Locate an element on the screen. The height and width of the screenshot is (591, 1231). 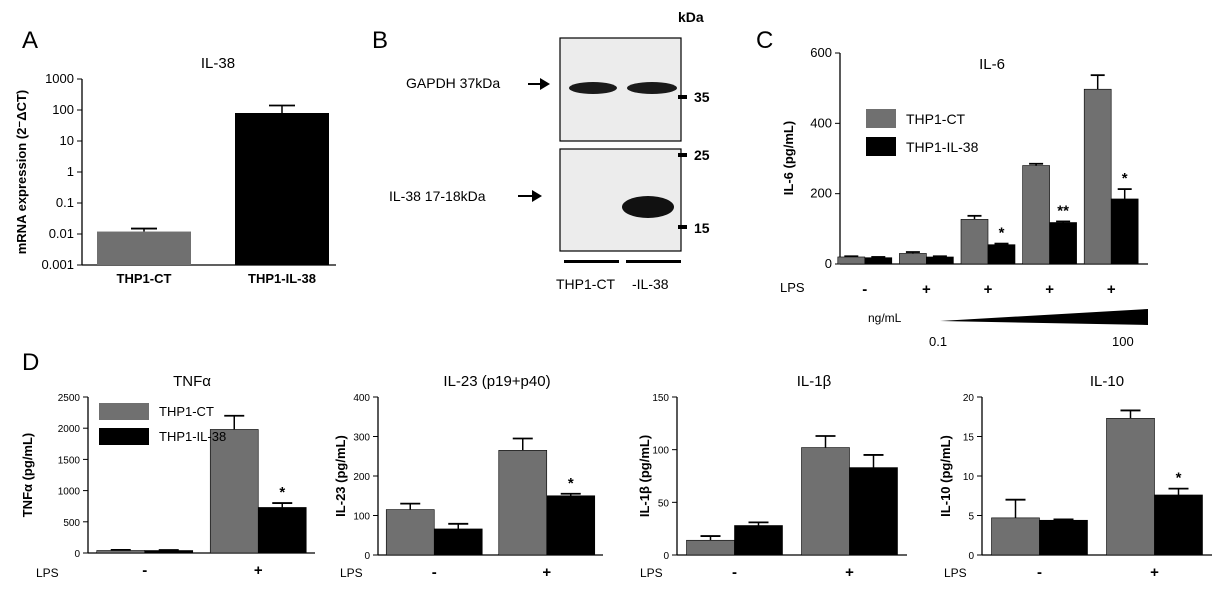
marker-35: 35 is located at coordinates (702, 97).